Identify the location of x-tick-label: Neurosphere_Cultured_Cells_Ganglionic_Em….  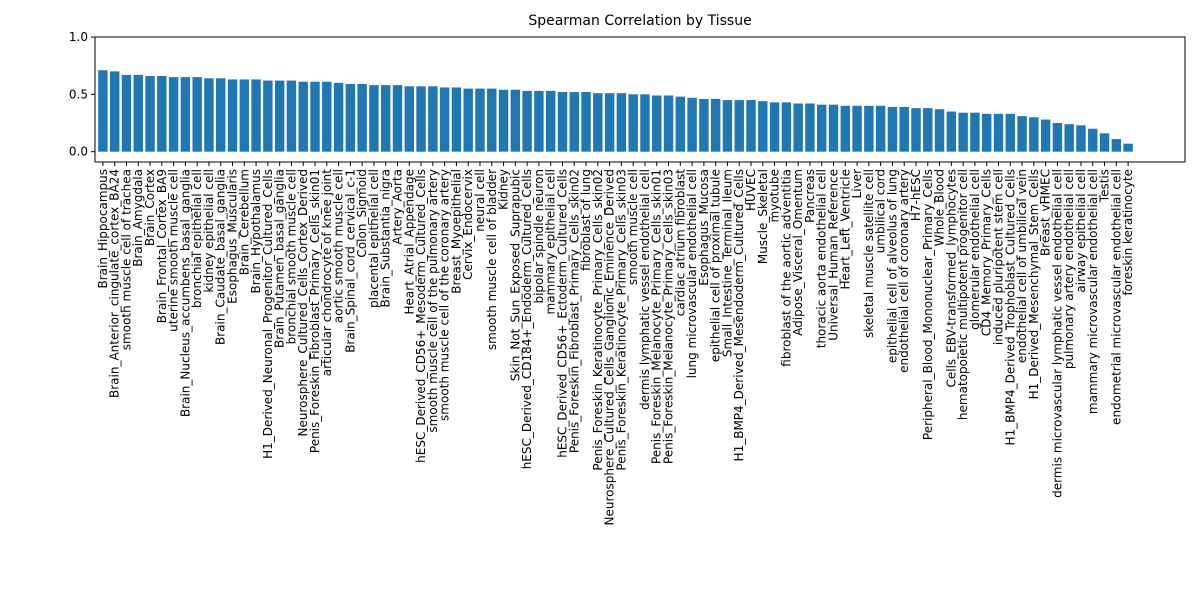
(610, 347).